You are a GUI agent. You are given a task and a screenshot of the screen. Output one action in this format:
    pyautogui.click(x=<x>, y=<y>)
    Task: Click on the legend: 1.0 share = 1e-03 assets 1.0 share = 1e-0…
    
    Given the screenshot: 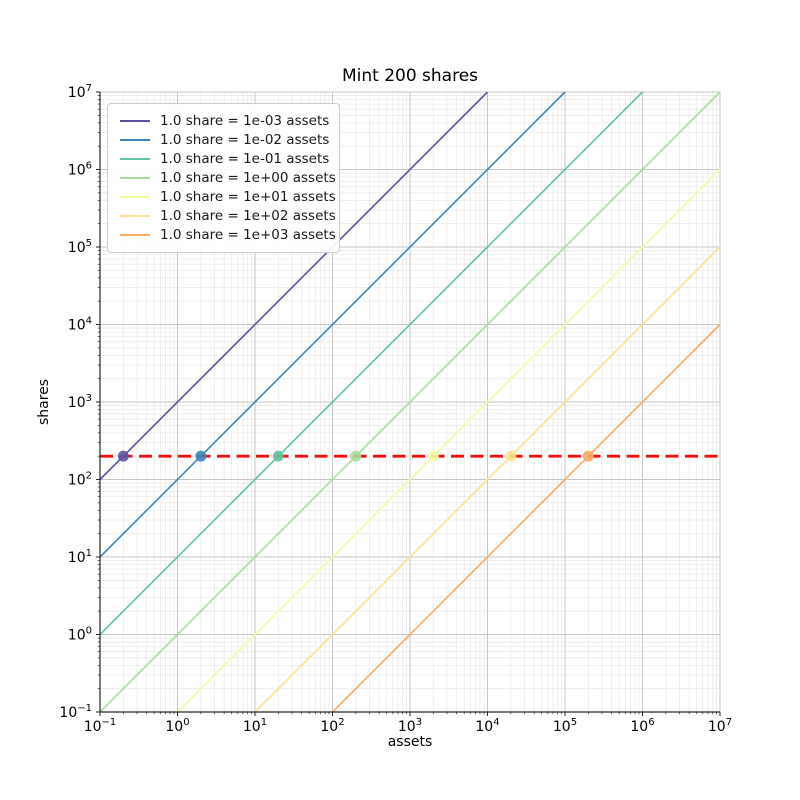 What is the action you would take?
    pyautogui.click(x=223, y=178)
    